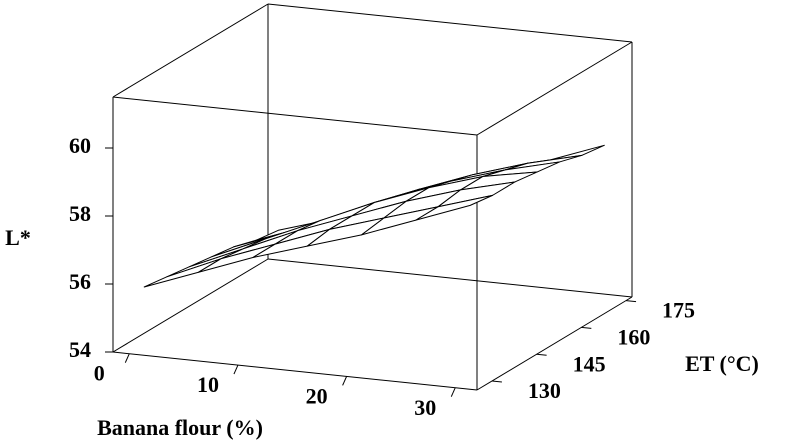 The width and height of the screenshot is (786, 446). I want to click on y-tick-label: 175, so click(678, 310).